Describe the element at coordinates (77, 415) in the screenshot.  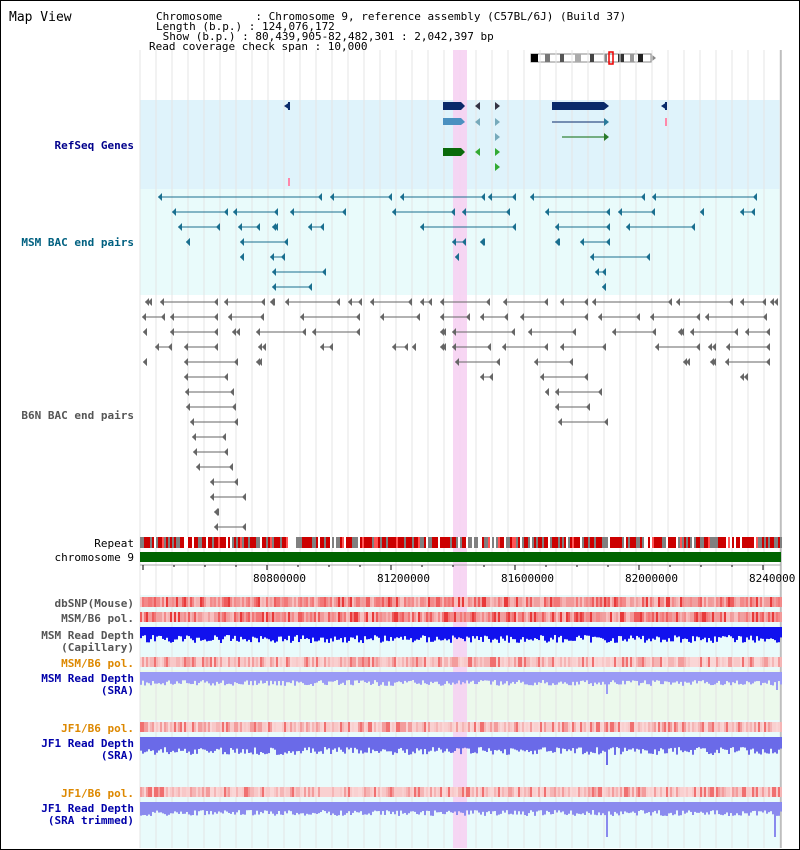
I see `label-b6n-bac: B6N BAC end pairs` at that location.